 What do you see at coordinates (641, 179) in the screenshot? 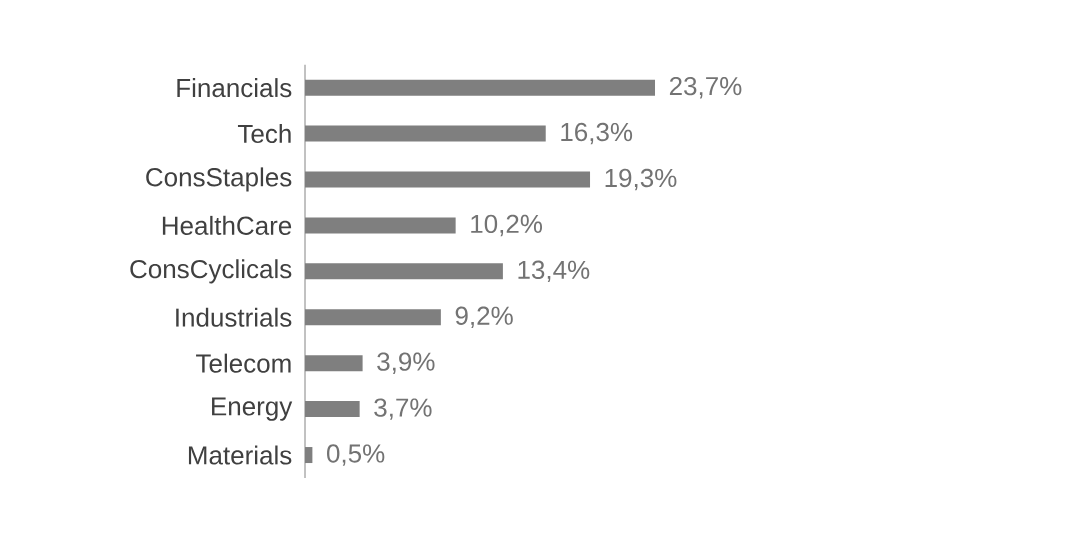
I see `data-label: 19,3%` at bounding box center [641, 179].